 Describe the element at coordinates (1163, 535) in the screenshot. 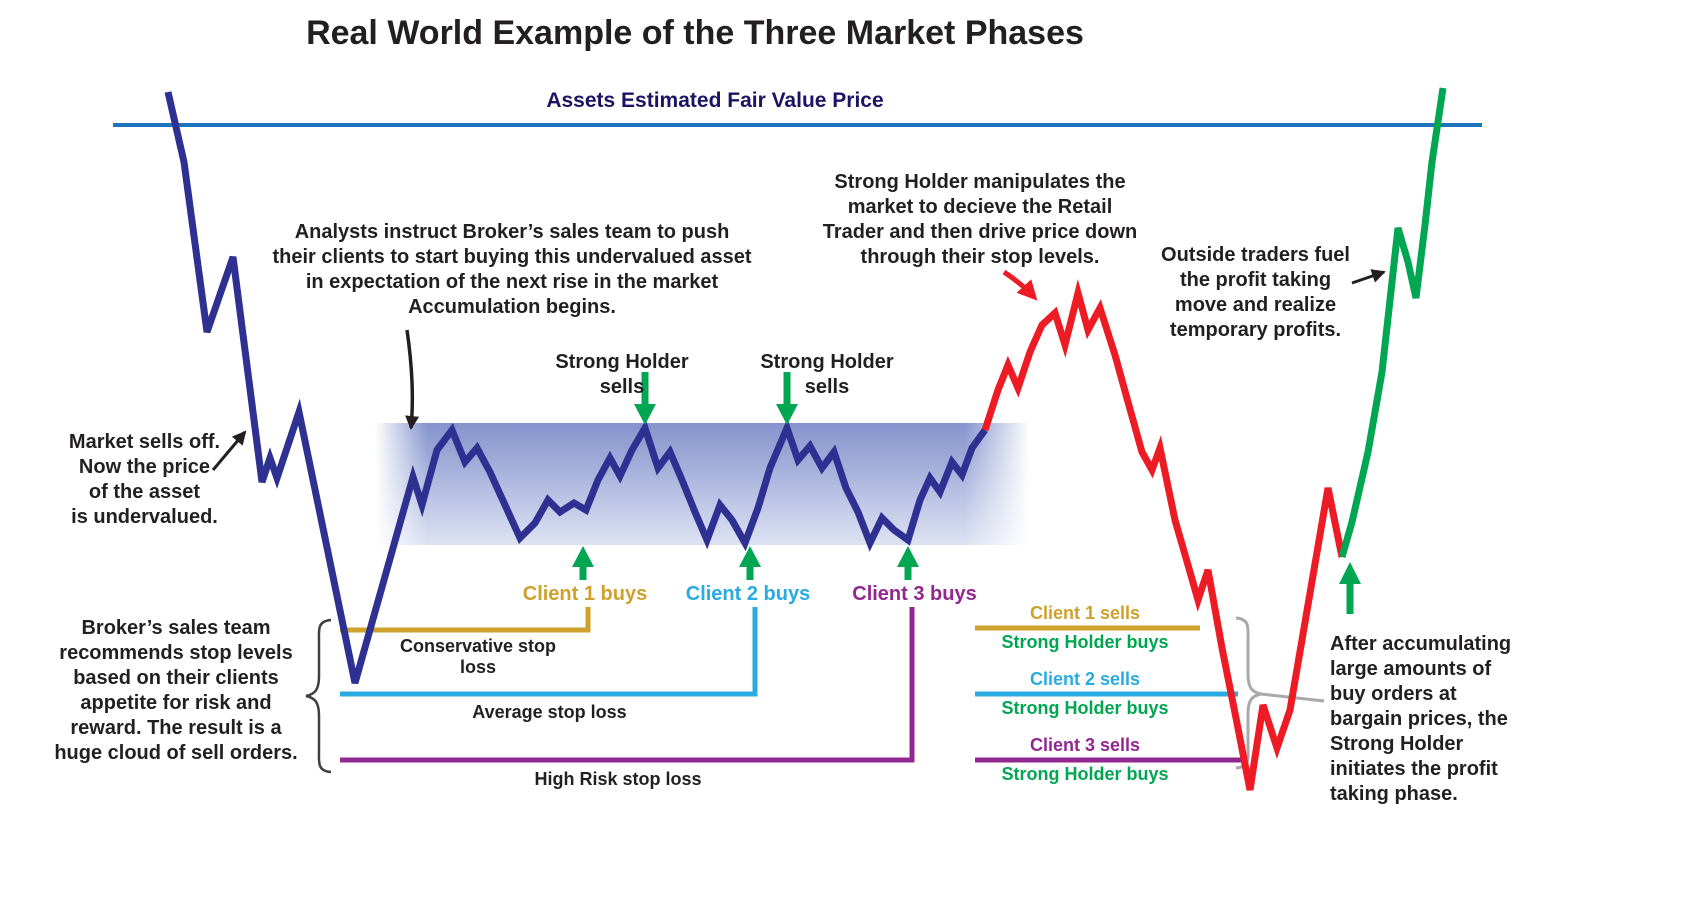

I see `manipulation-line` at that location.